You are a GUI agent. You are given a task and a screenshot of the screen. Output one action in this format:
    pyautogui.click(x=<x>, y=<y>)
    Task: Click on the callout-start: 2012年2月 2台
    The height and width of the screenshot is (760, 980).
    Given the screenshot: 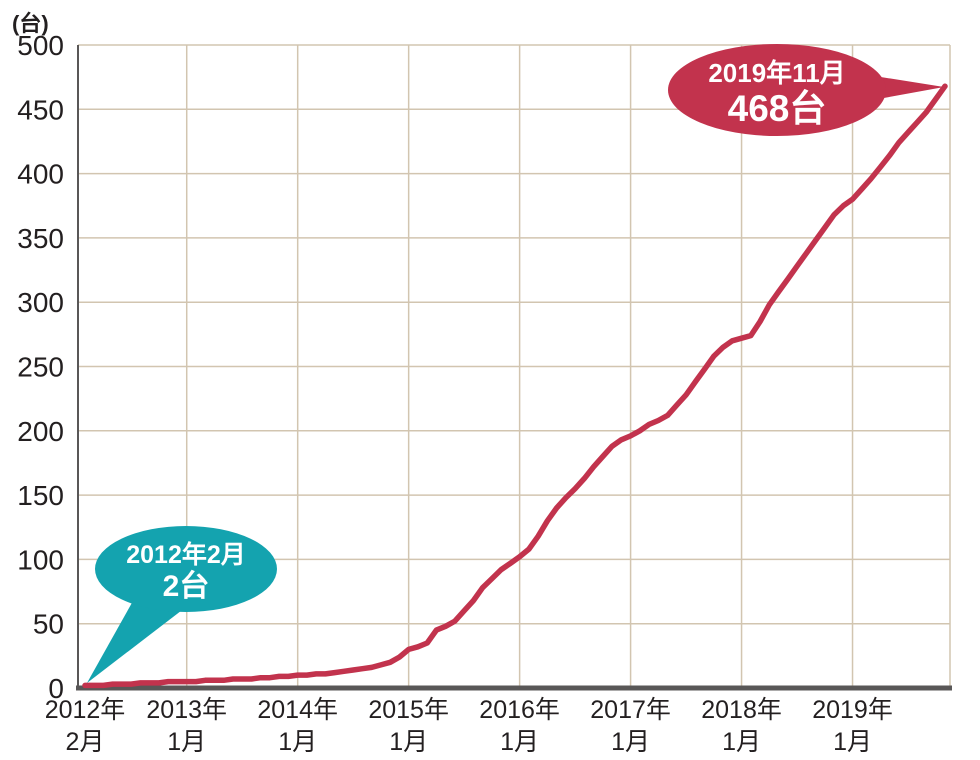 What is the action you would take?
    pyautogui.click(x=186, y=569)
    